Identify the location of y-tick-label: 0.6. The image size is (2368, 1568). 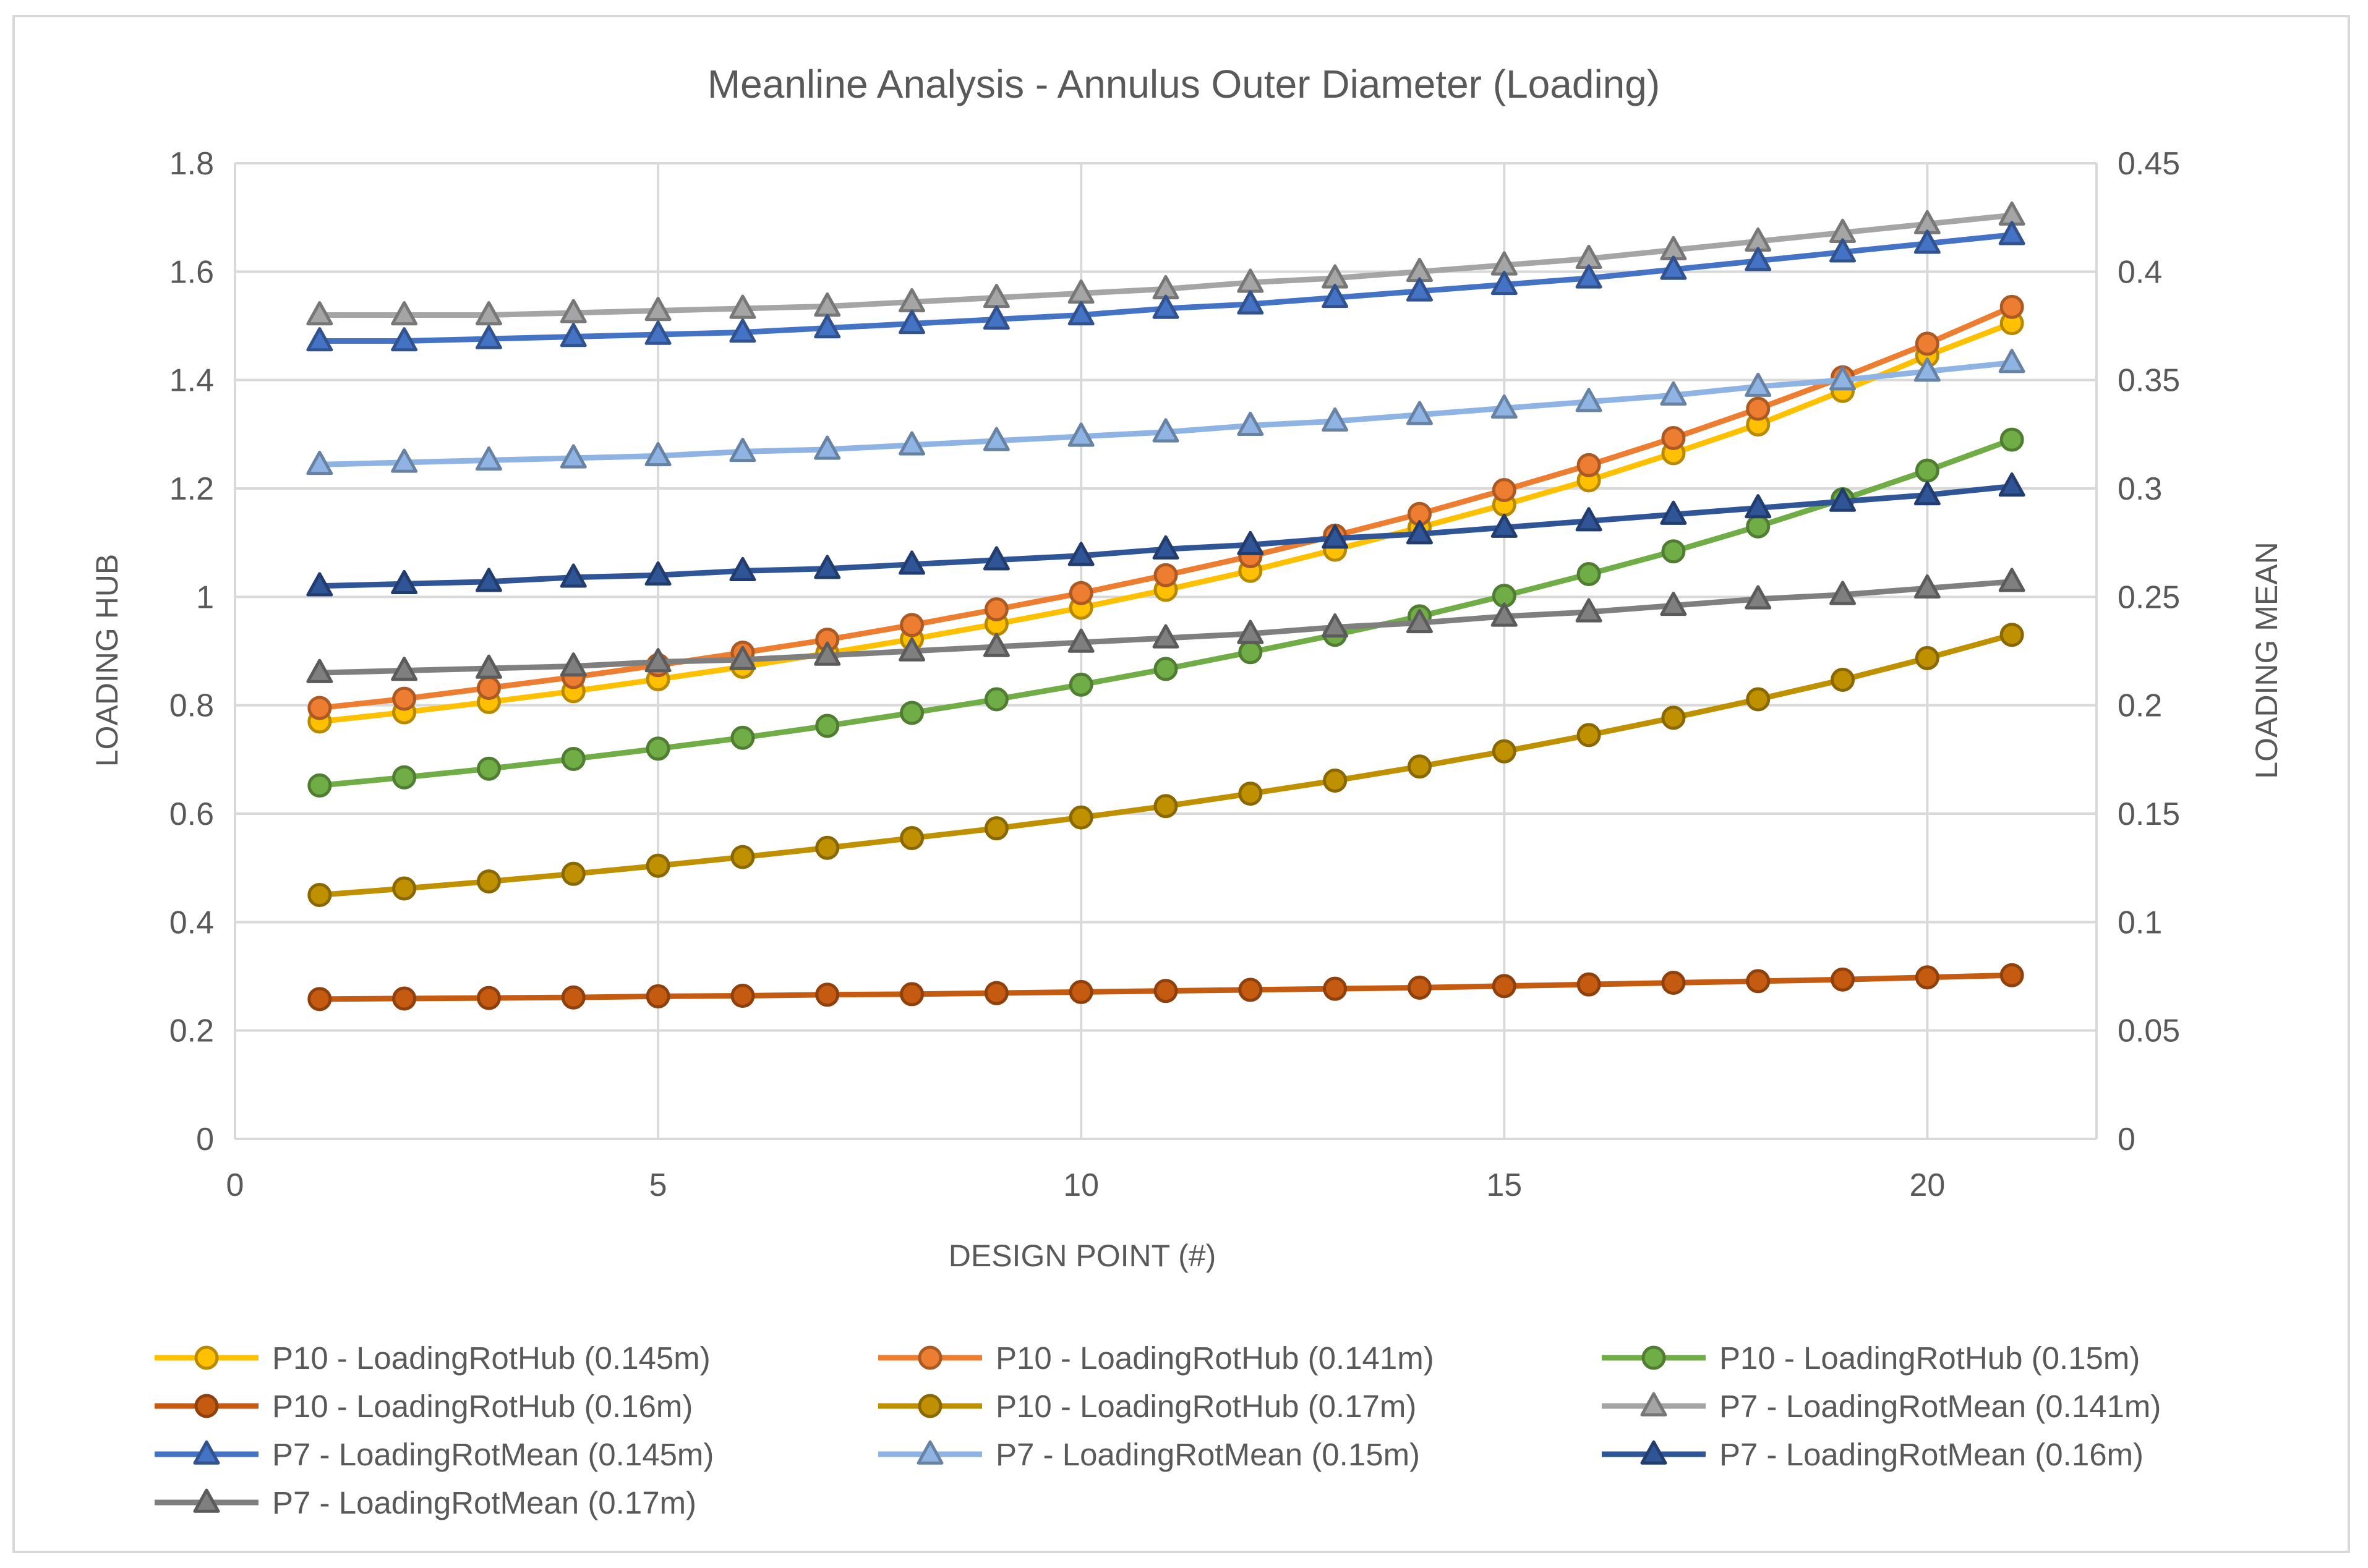
(191, 814).